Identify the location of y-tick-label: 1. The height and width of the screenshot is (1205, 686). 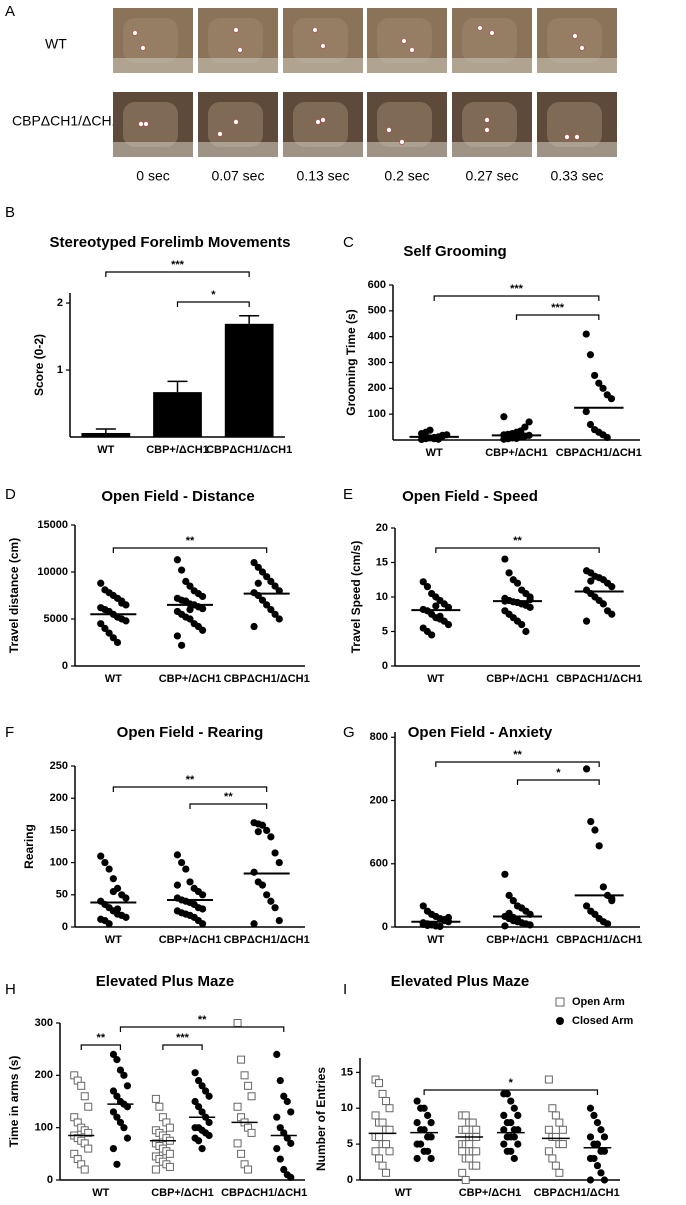
(60, 370).